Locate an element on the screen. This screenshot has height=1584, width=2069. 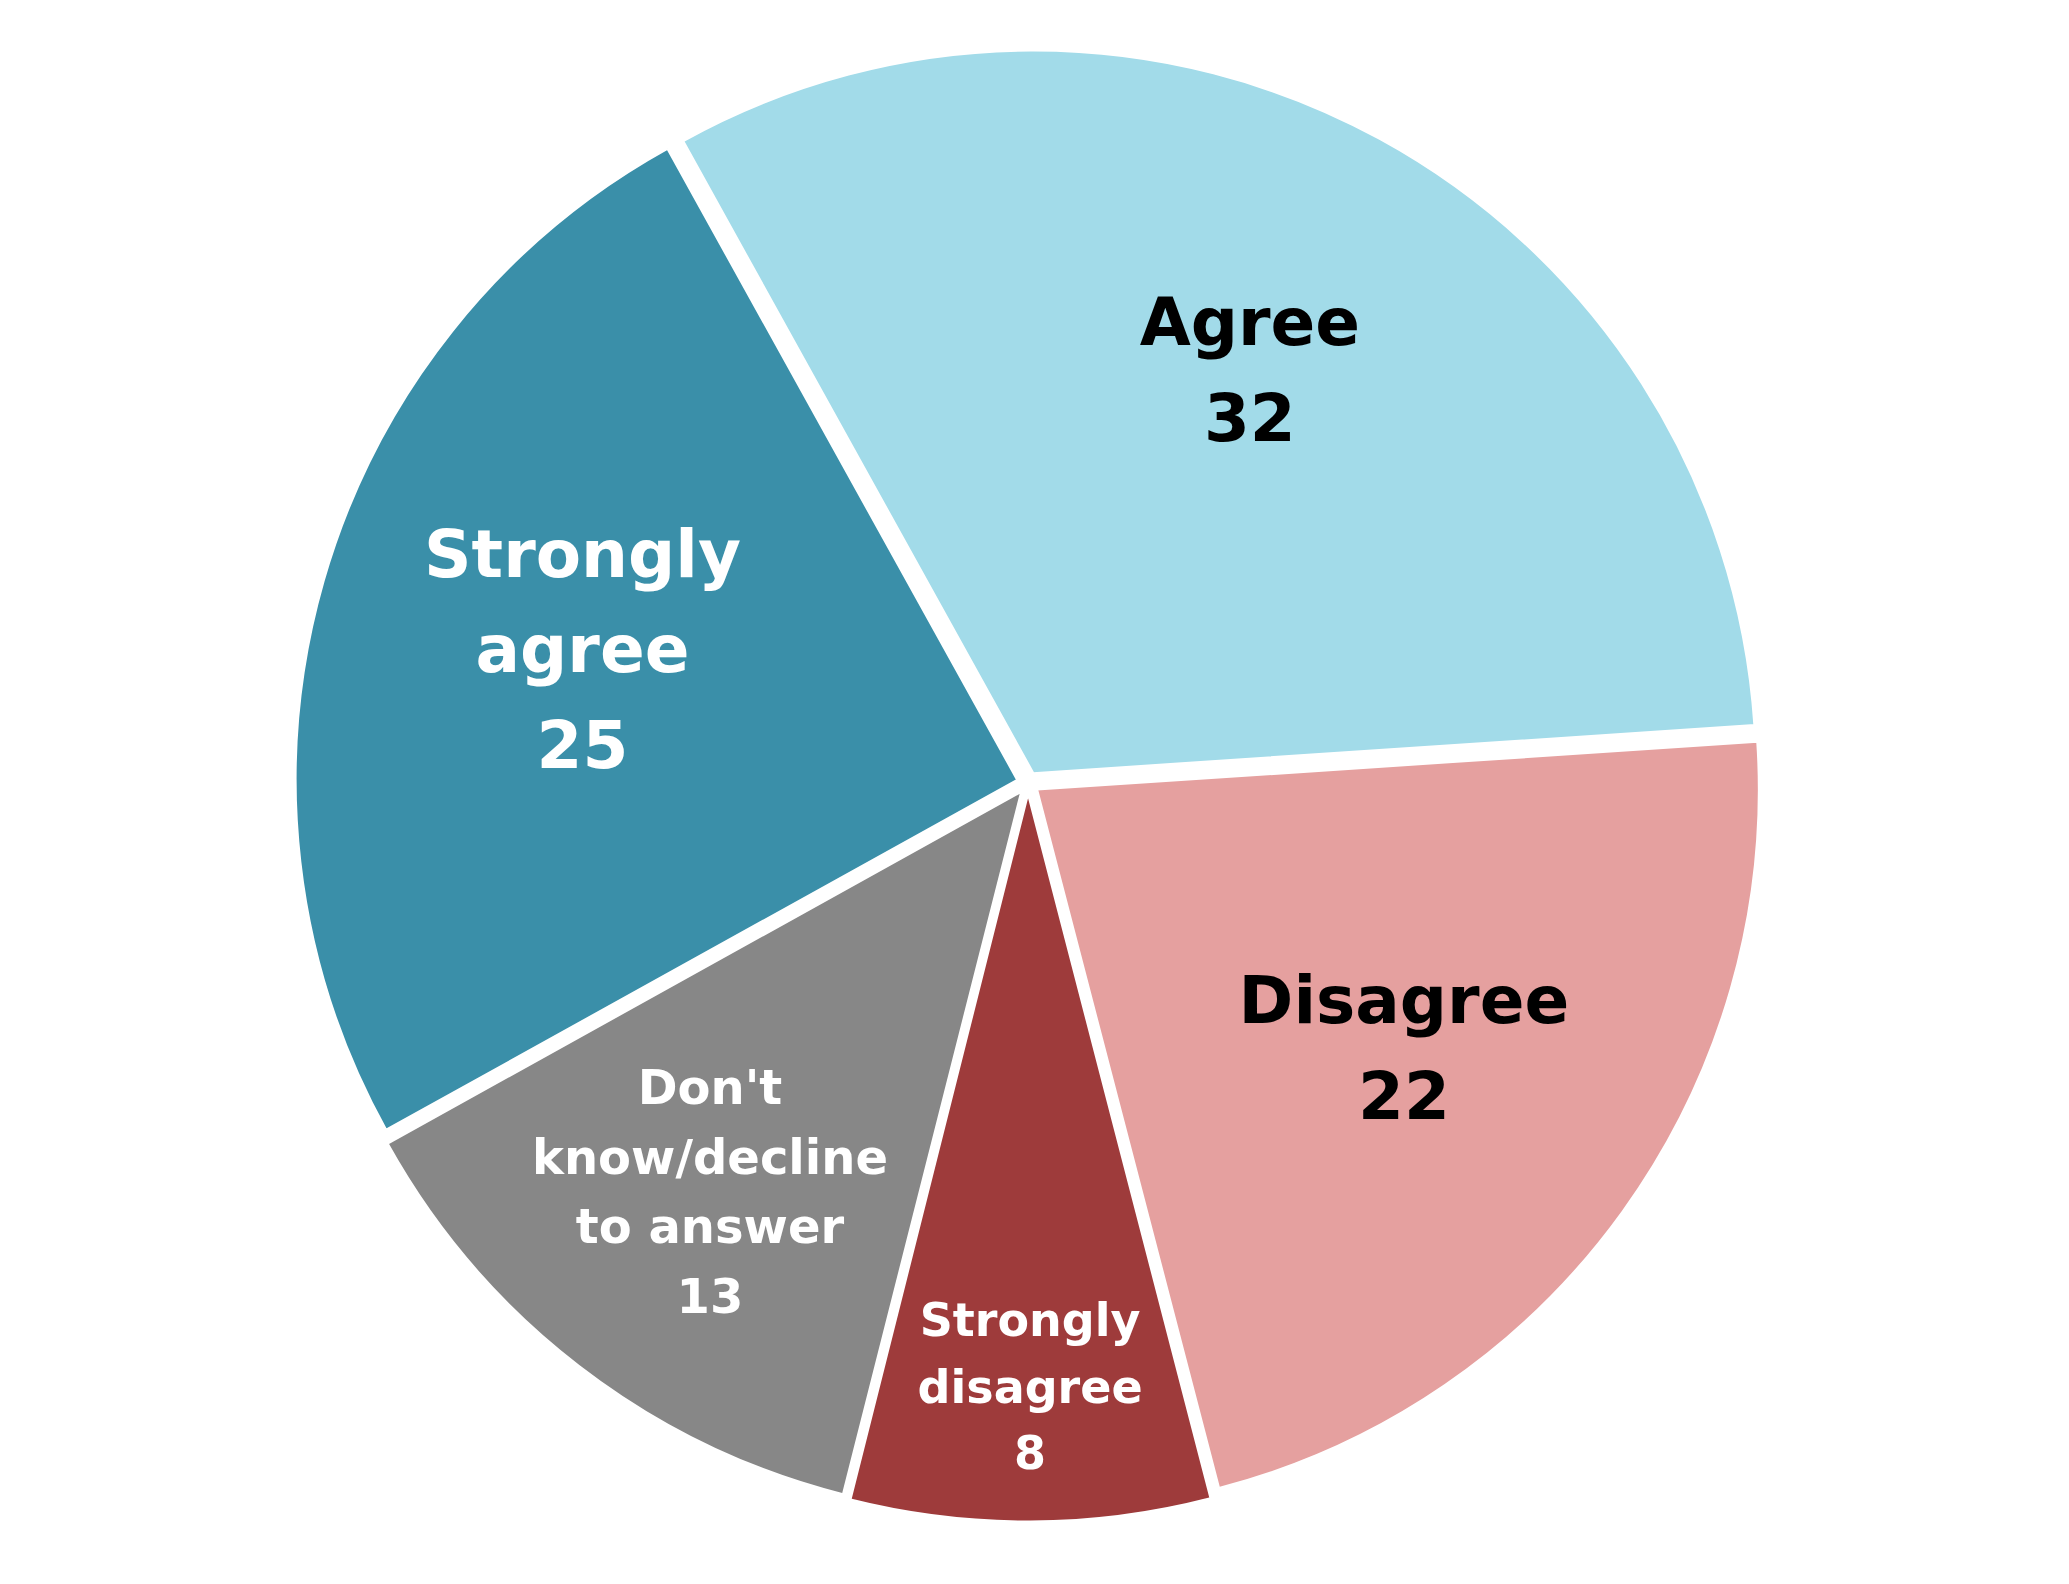
data-label: 22 is located at coordinates (1403, 1097).